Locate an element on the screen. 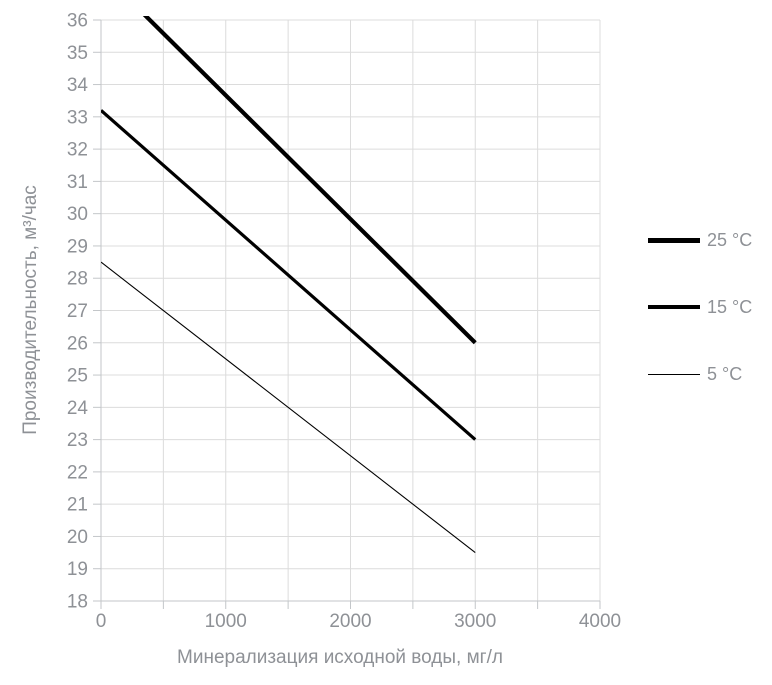 This screenshot has height=685, width=772. legend-swatch-5c is located at coordinates (674, 374).